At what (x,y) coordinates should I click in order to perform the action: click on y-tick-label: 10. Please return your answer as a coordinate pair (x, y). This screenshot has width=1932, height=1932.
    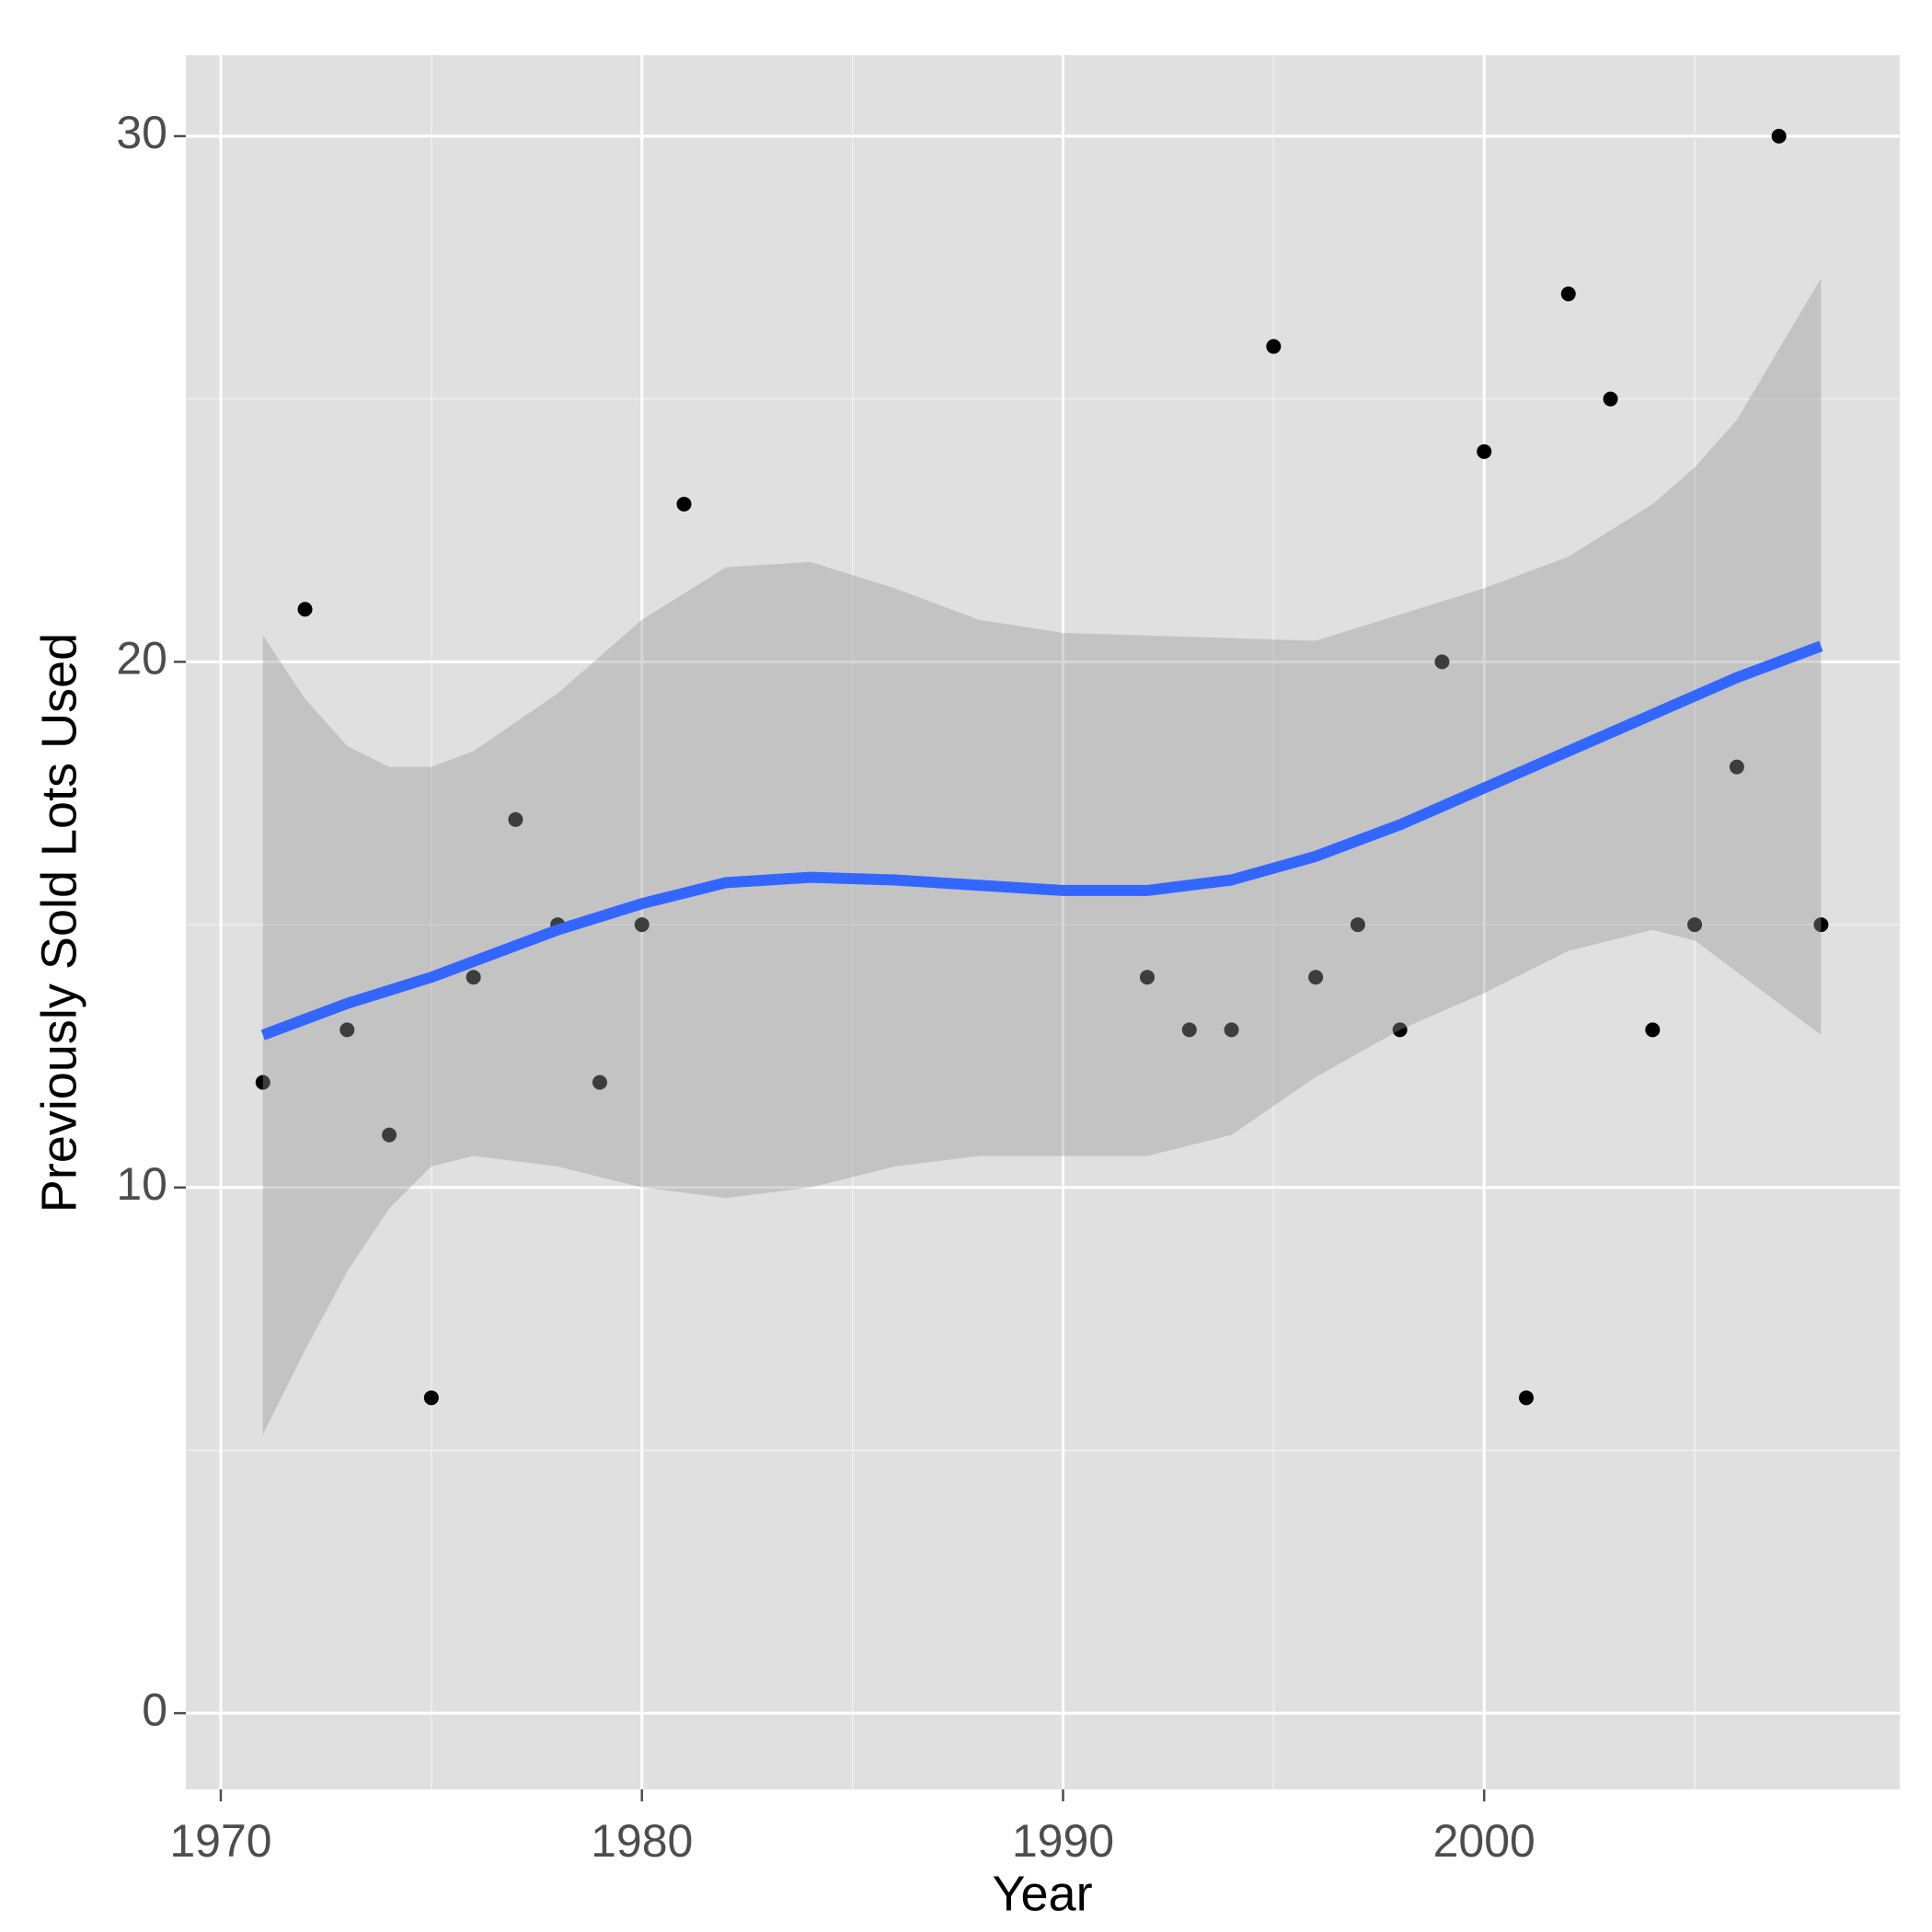
    Looking at the image, I should click on (141, 1184).